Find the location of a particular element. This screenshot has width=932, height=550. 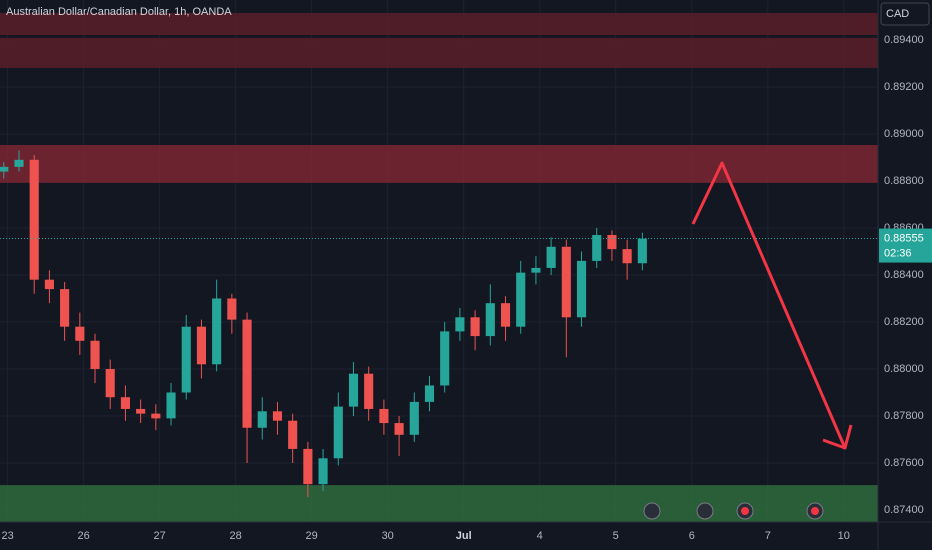

countdown-label: 02:36 is located at coordinates (898, 253).